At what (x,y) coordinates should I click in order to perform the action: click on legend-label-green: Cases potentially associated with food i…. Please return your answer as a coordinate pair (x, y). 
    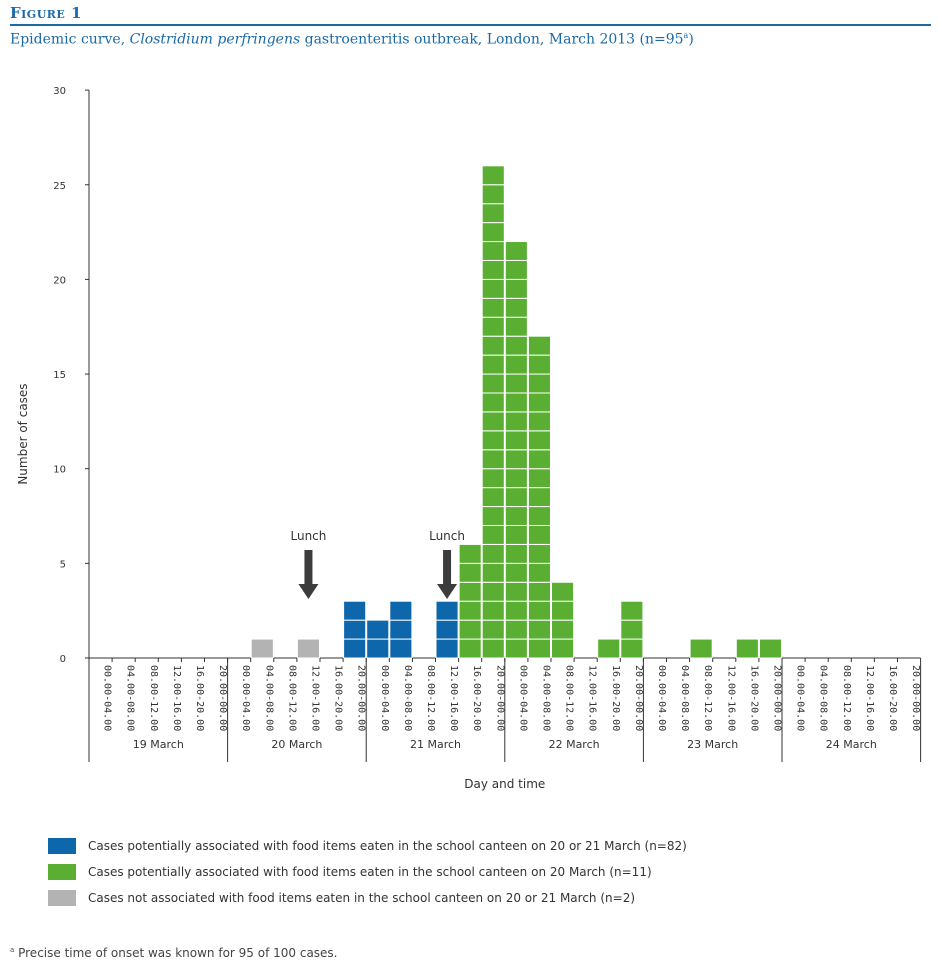
    Looking at the image, I should click on (370, 872).